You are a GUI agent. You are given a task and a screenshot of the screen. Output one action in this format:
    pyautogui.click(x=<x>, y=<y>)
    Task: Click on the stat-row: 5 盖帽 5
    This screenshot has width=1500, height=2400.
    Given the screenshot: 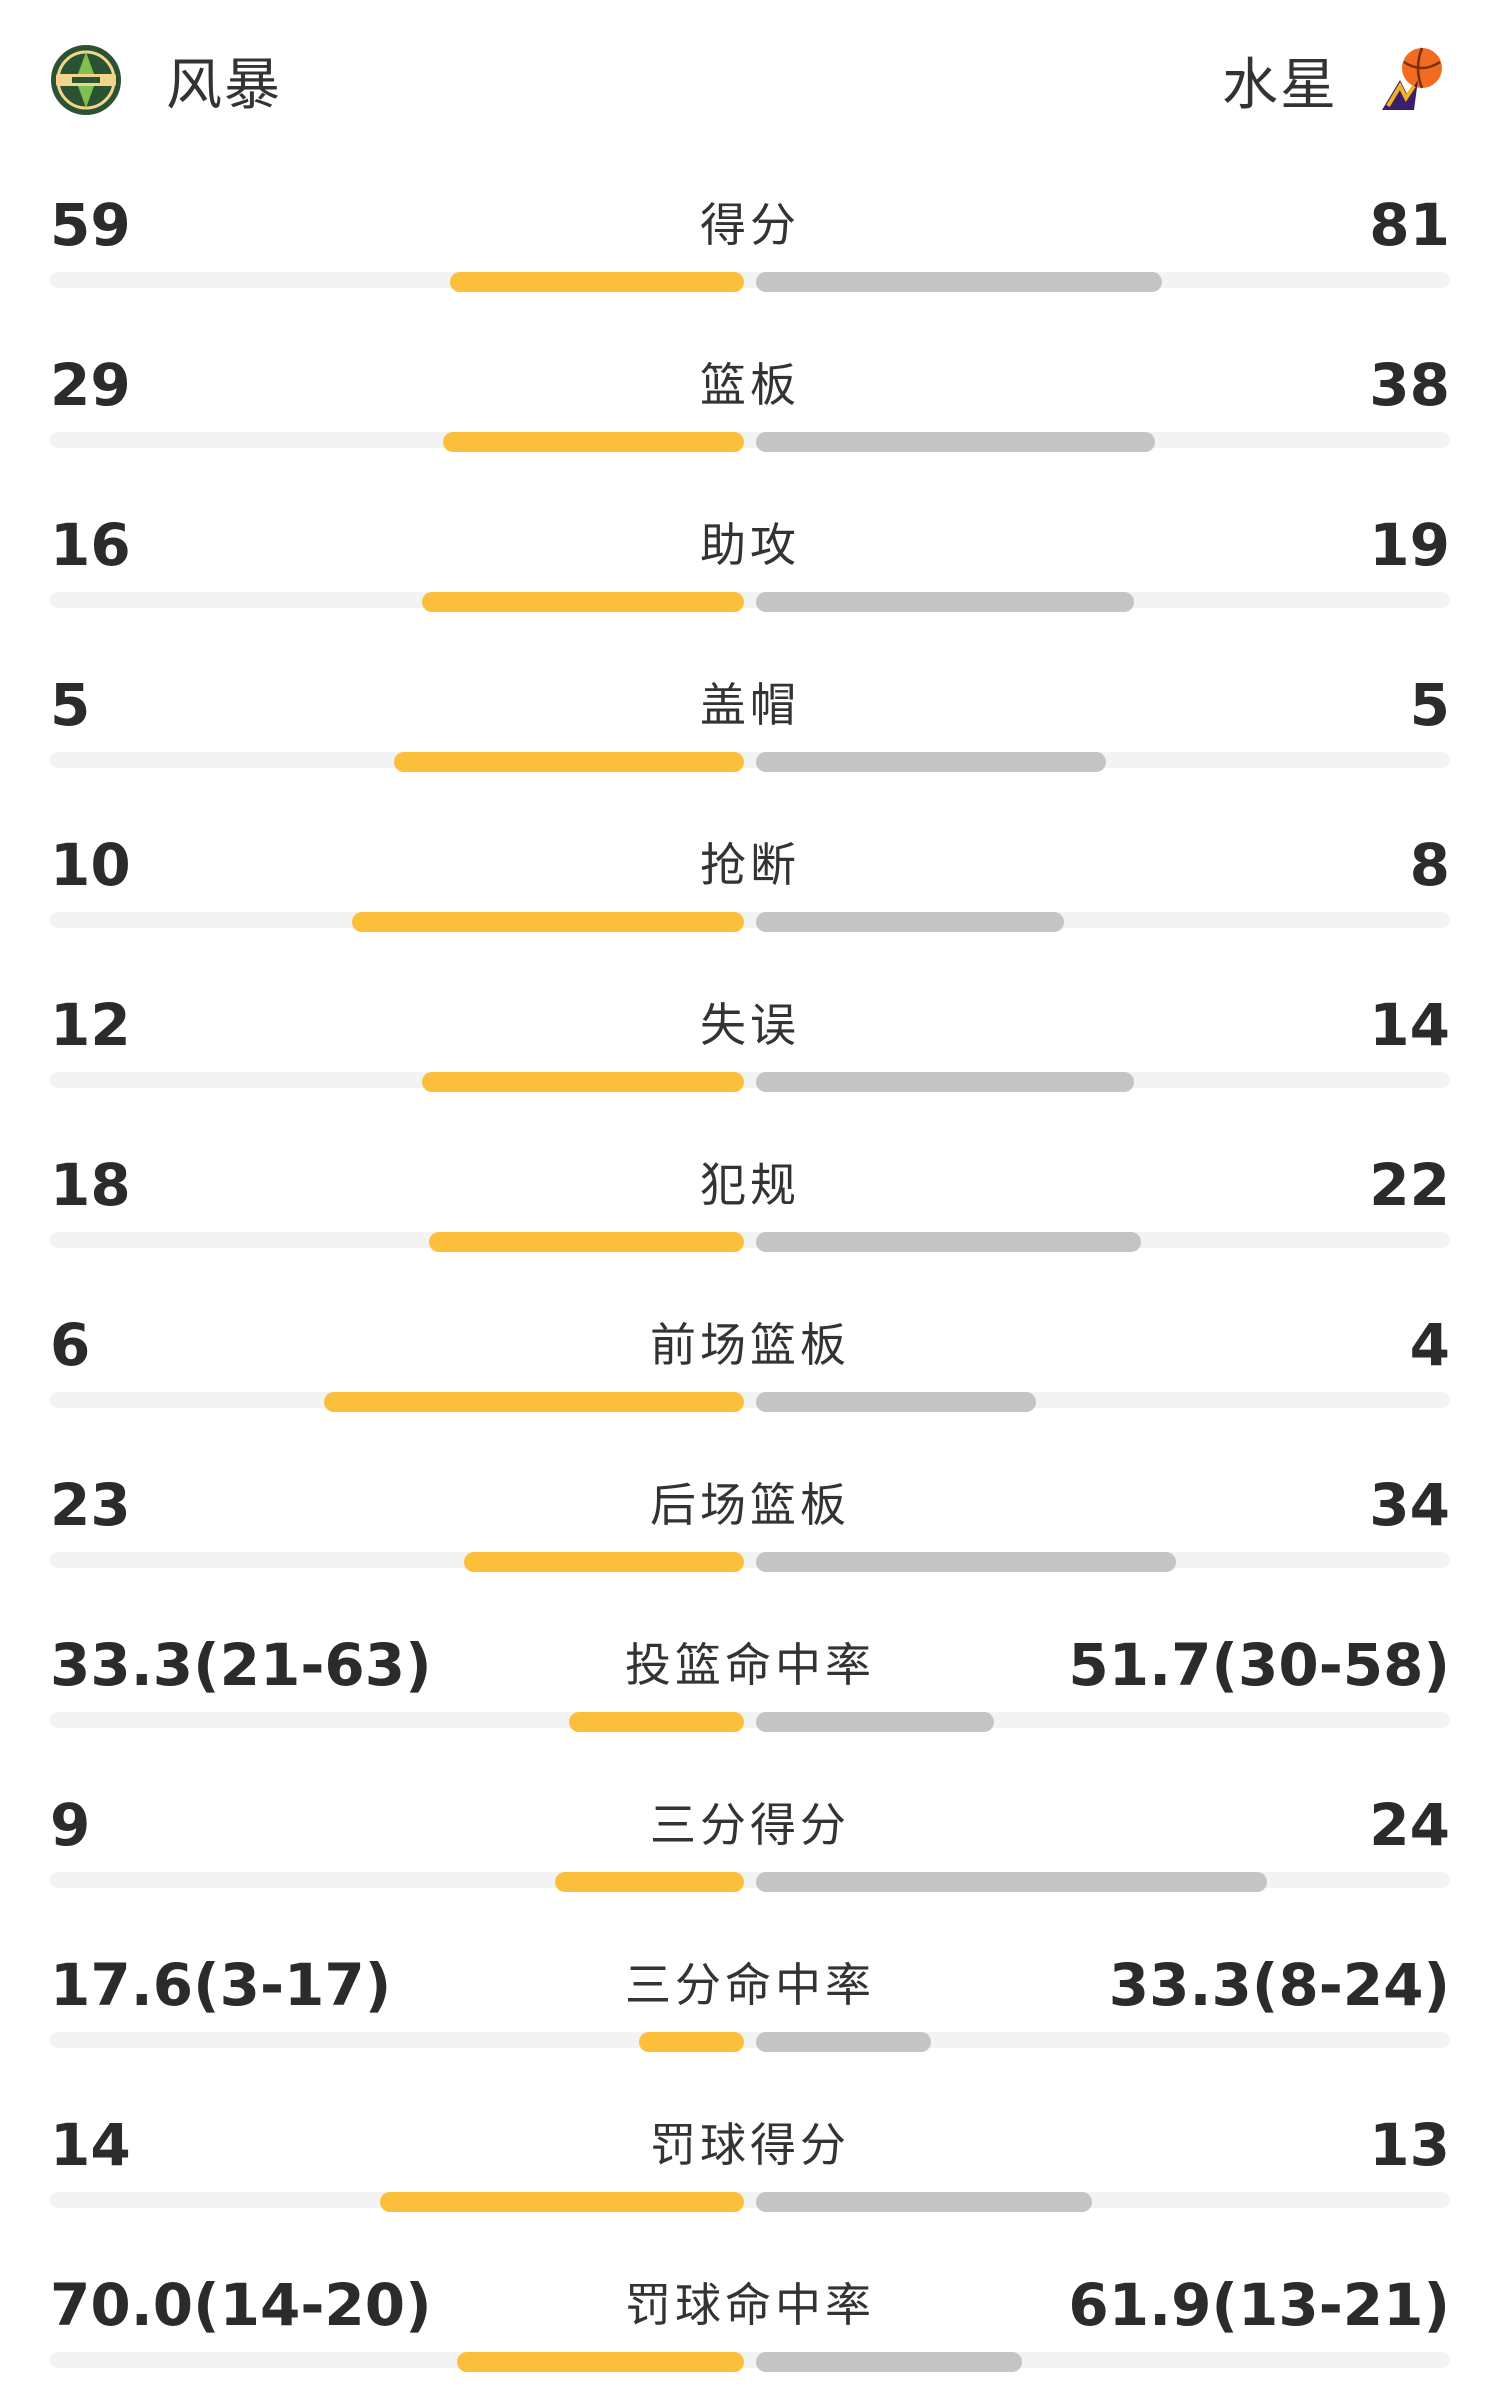 What is the action you would take?
    pyautogui.click(x=750, y=720)
    